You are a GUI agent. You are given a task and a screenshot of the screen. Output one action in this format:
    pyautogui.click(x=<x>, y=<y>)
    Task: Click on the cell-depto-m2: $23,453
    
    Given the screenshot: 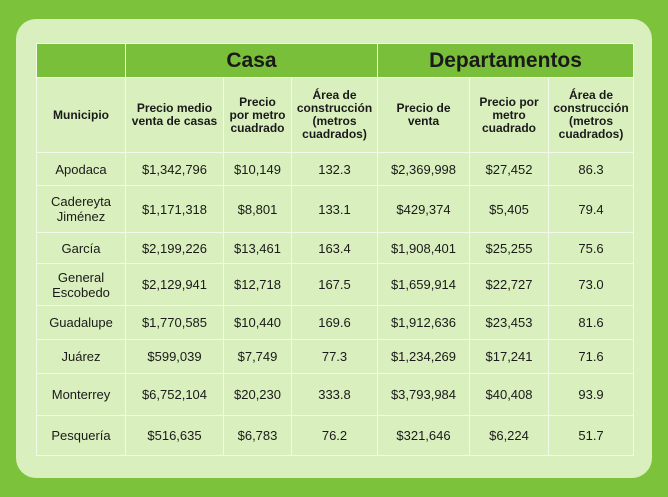 What is the action you would take?
    pyautogui.click(x=509, y=322)
    